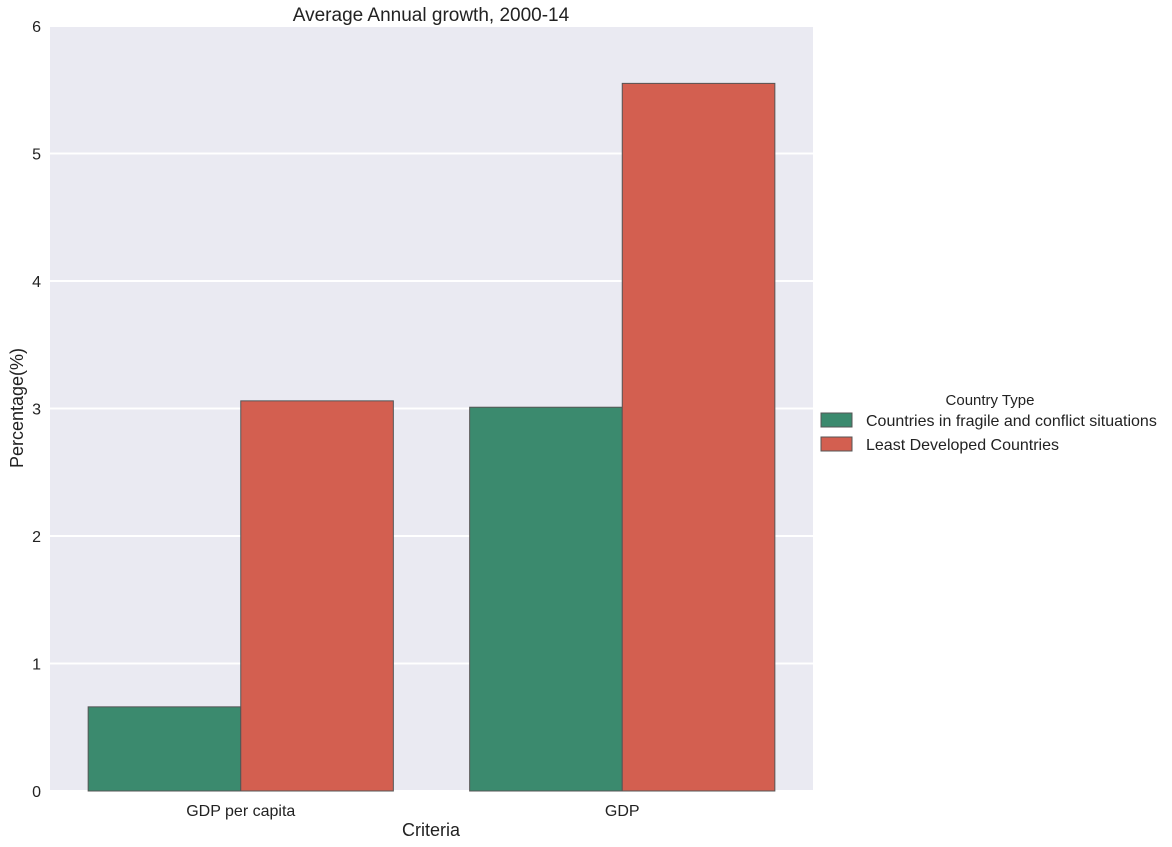 This screenshot has height=847, width=1172. Describe the element at coordinates (36, 537) in the screenshot. I see `y-tick-label: 2` at that location.